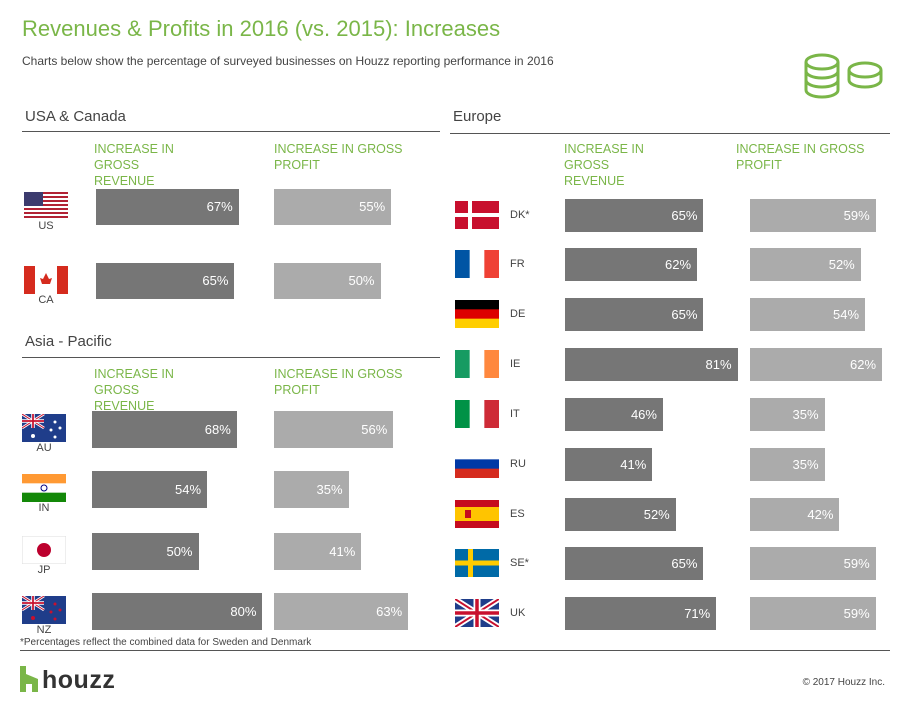 The height and width of the screenshot is (712, 910). Describe the element at coordinates (44, 448) in the screenshot. I see `category-label: AU` at that location.